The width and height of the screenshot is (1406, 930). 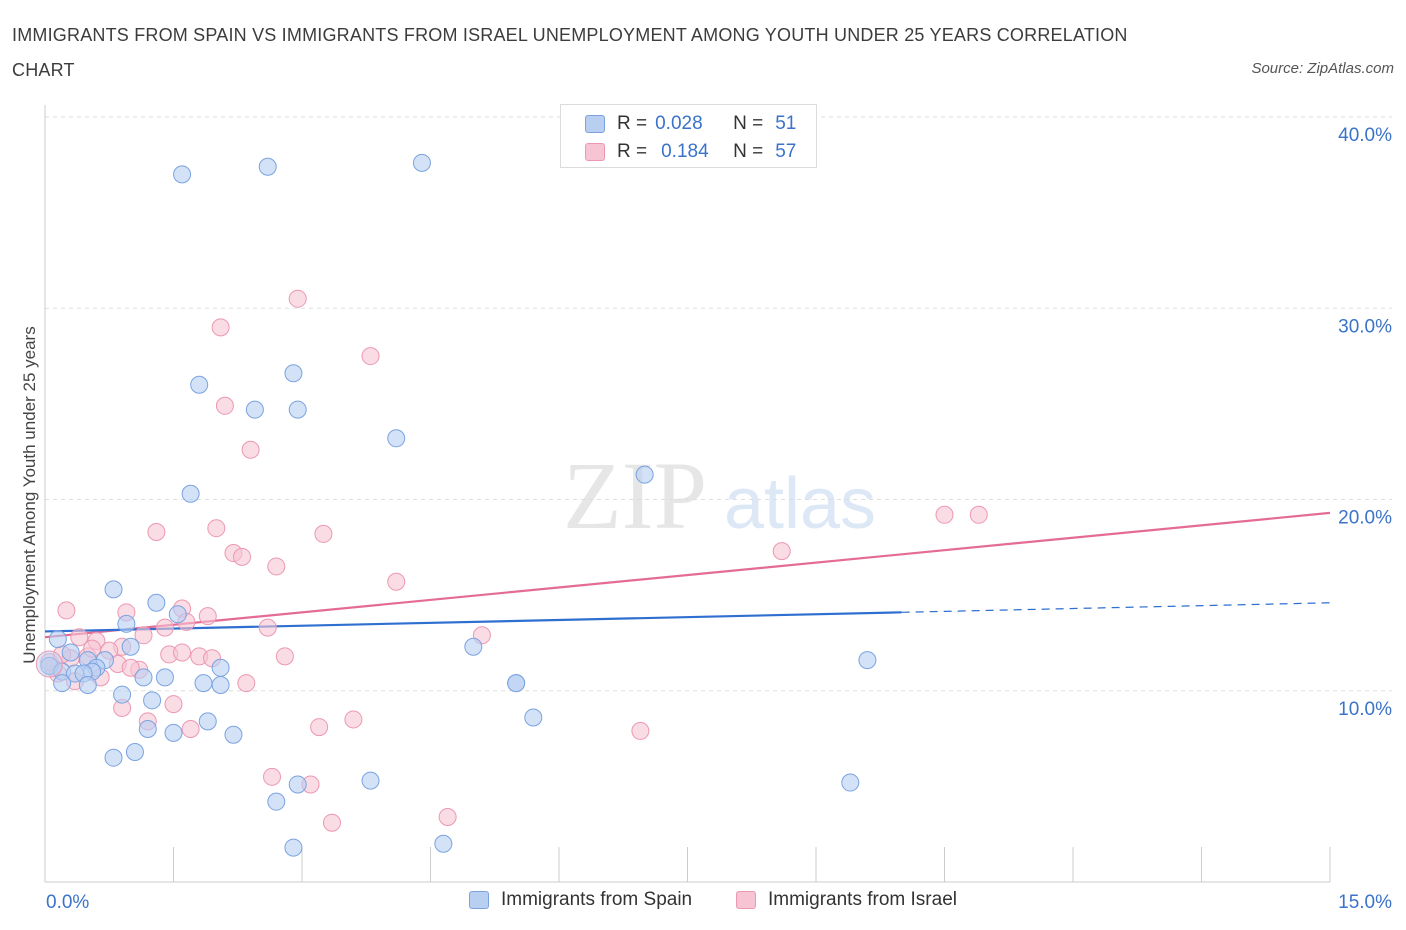 What do you see at coordinates (687, 575) in the screenshot?
I see `israel-trend-line` at bounding box center [687, 575].